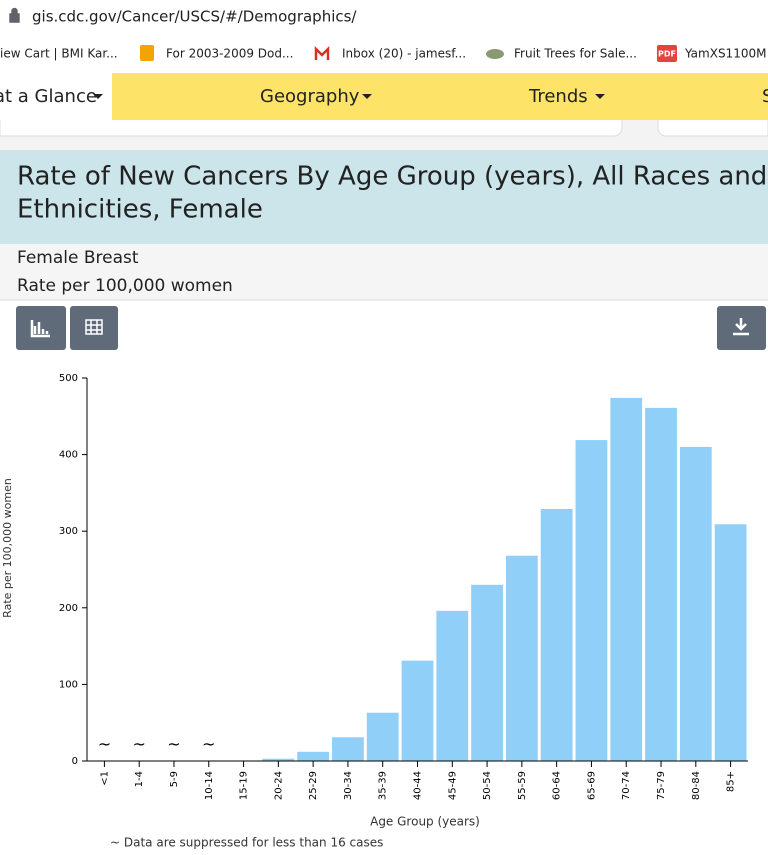 The width and height of the screenshot is (768, 855). I want to click on lock-icon, so click(14, 16).